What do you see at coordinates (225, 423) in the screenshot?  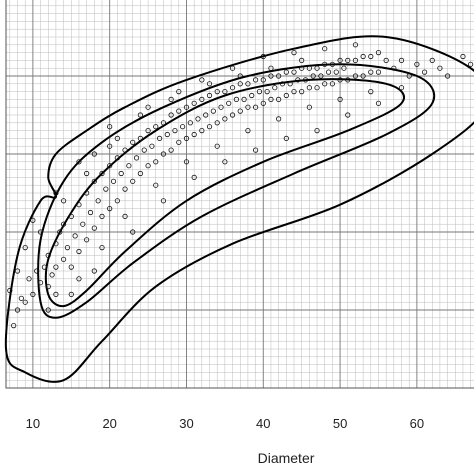 I see `x-axis-ticks: 10 20 30 40 50 60` at bounding box center [225, 423].